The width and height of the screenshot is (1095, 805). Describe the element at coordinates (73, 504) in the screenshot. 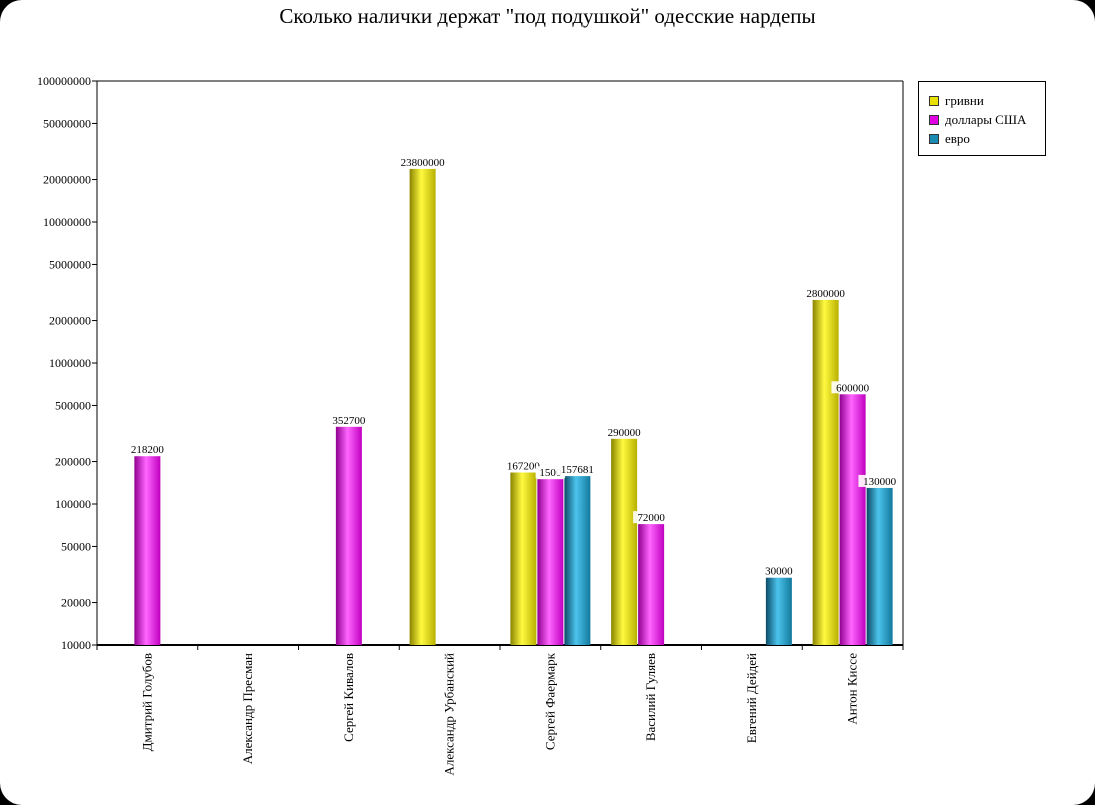

I see `y-tick-label: 100000` at that location.